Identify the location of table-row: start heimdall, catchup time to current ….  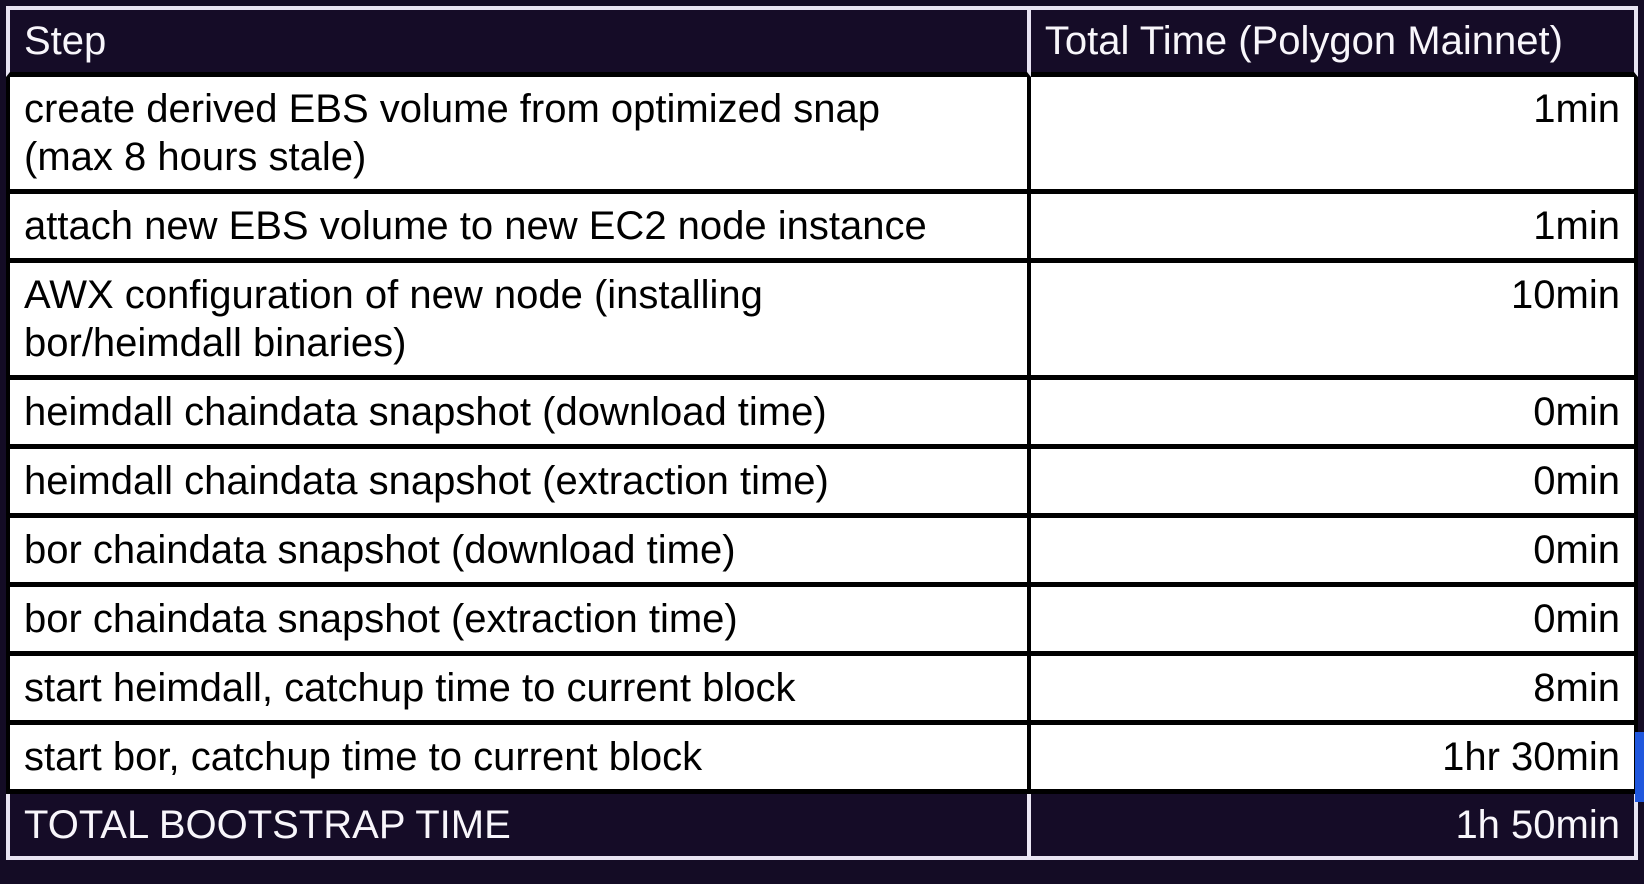
(822, 690).